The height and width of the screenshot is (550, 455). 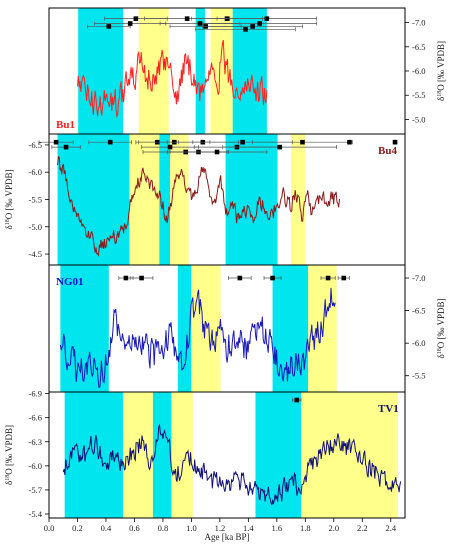 What do you see at coordinates (106, 528) in the screenshot?
I see `x-tick-label: 0.4` at bounding box center [106, 528].